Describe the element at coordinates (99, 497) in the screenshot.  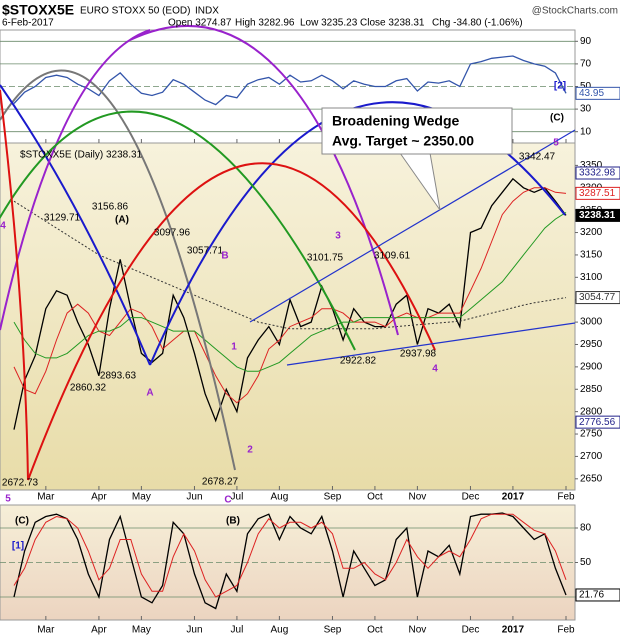
I see `x-tick-label: Apr` at that location.